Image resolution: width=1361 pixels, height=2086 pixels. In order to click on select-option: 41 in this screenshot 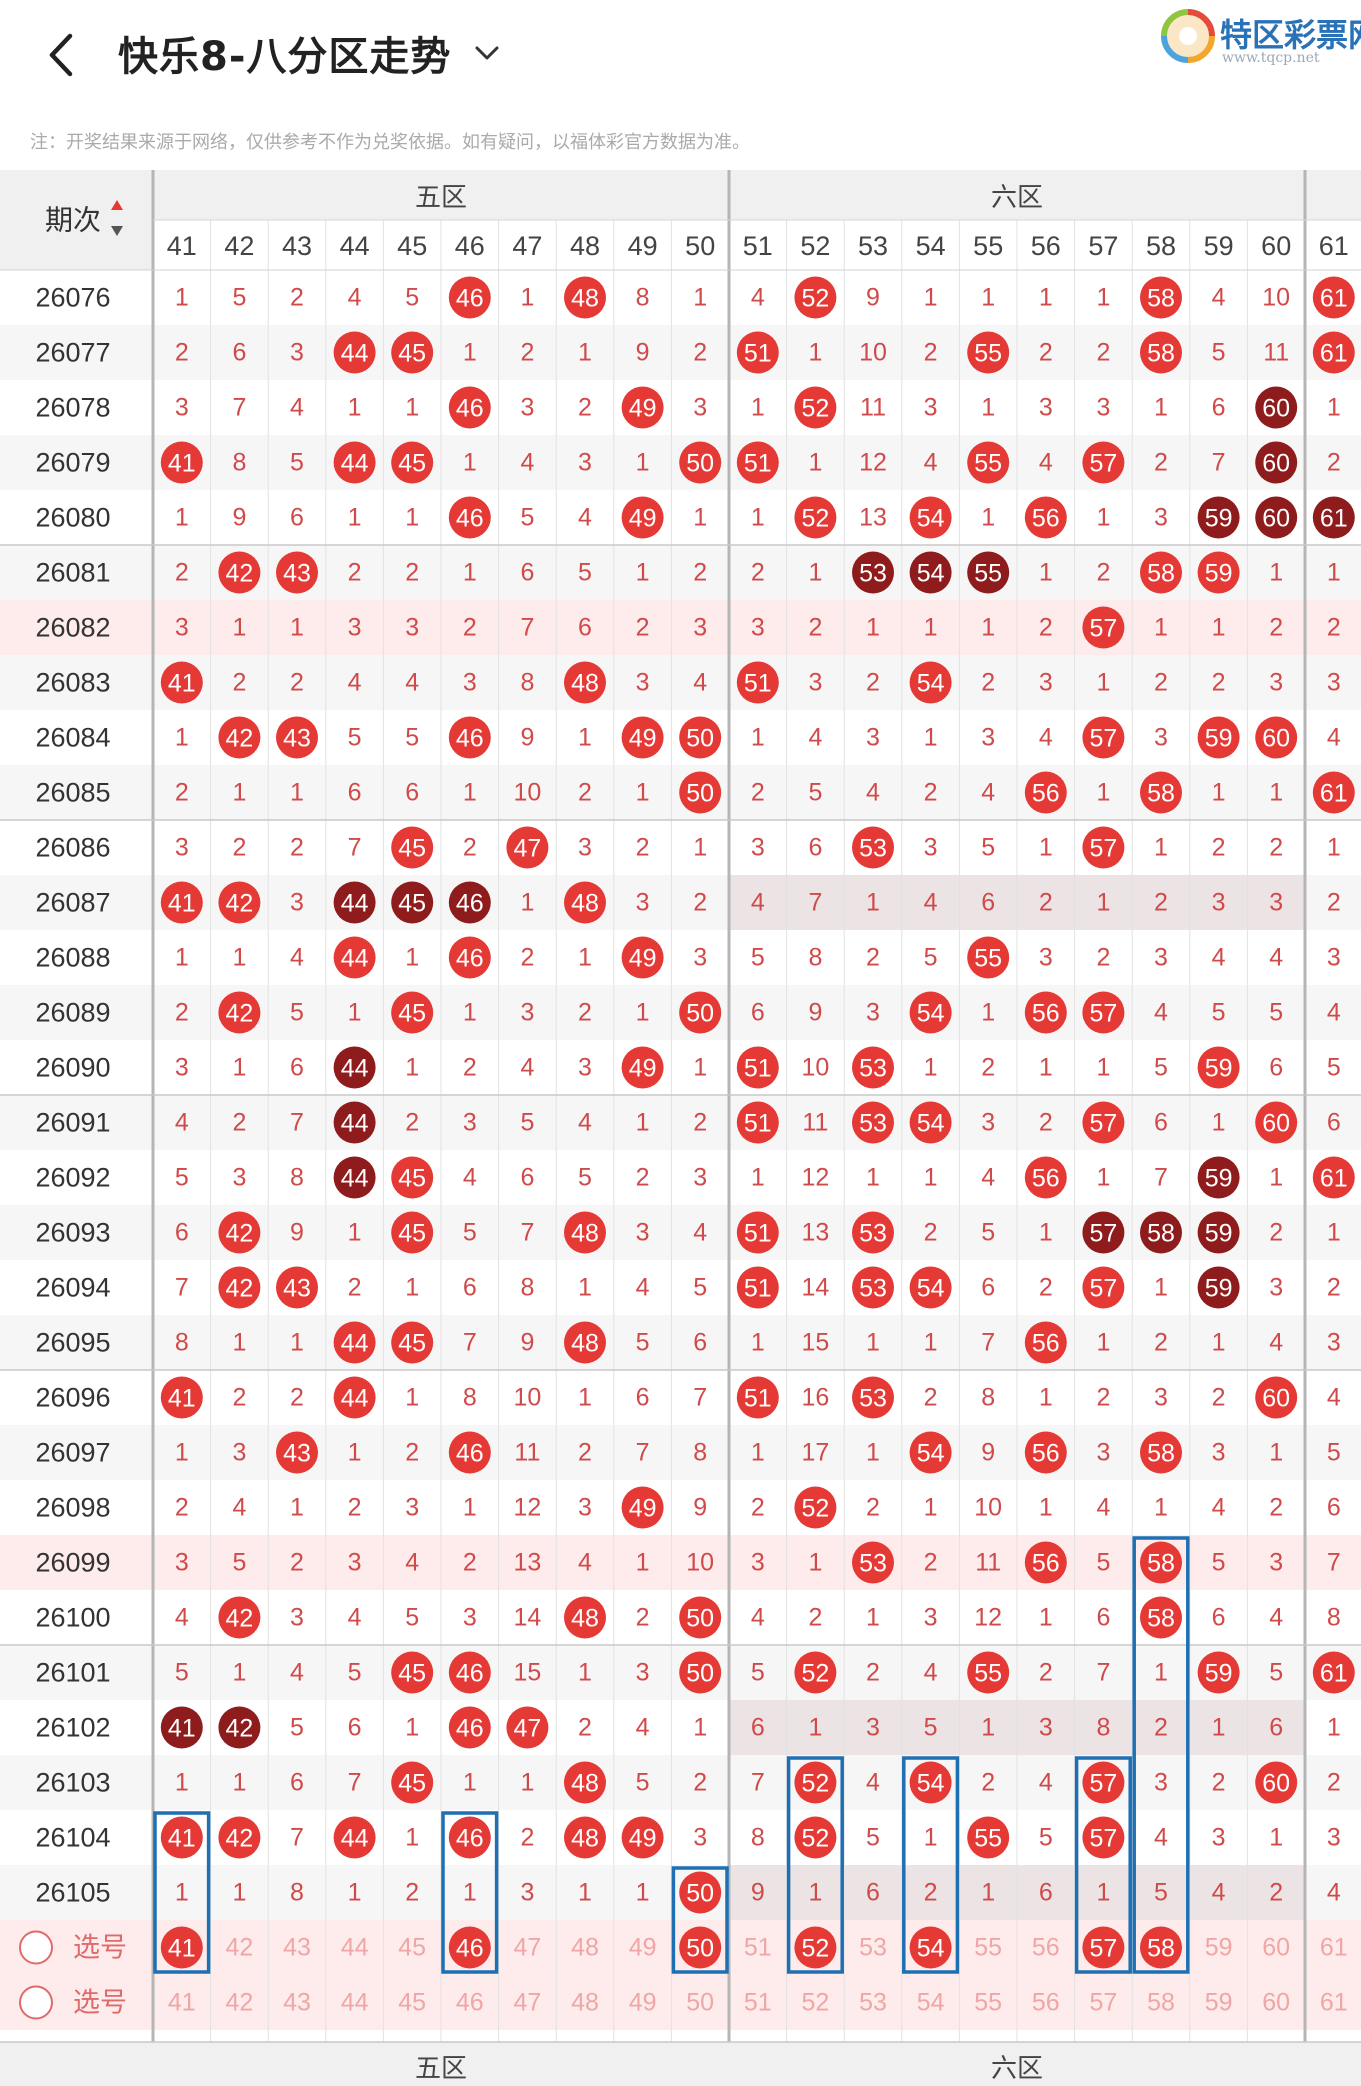, I will do `click(182, 2003)`.